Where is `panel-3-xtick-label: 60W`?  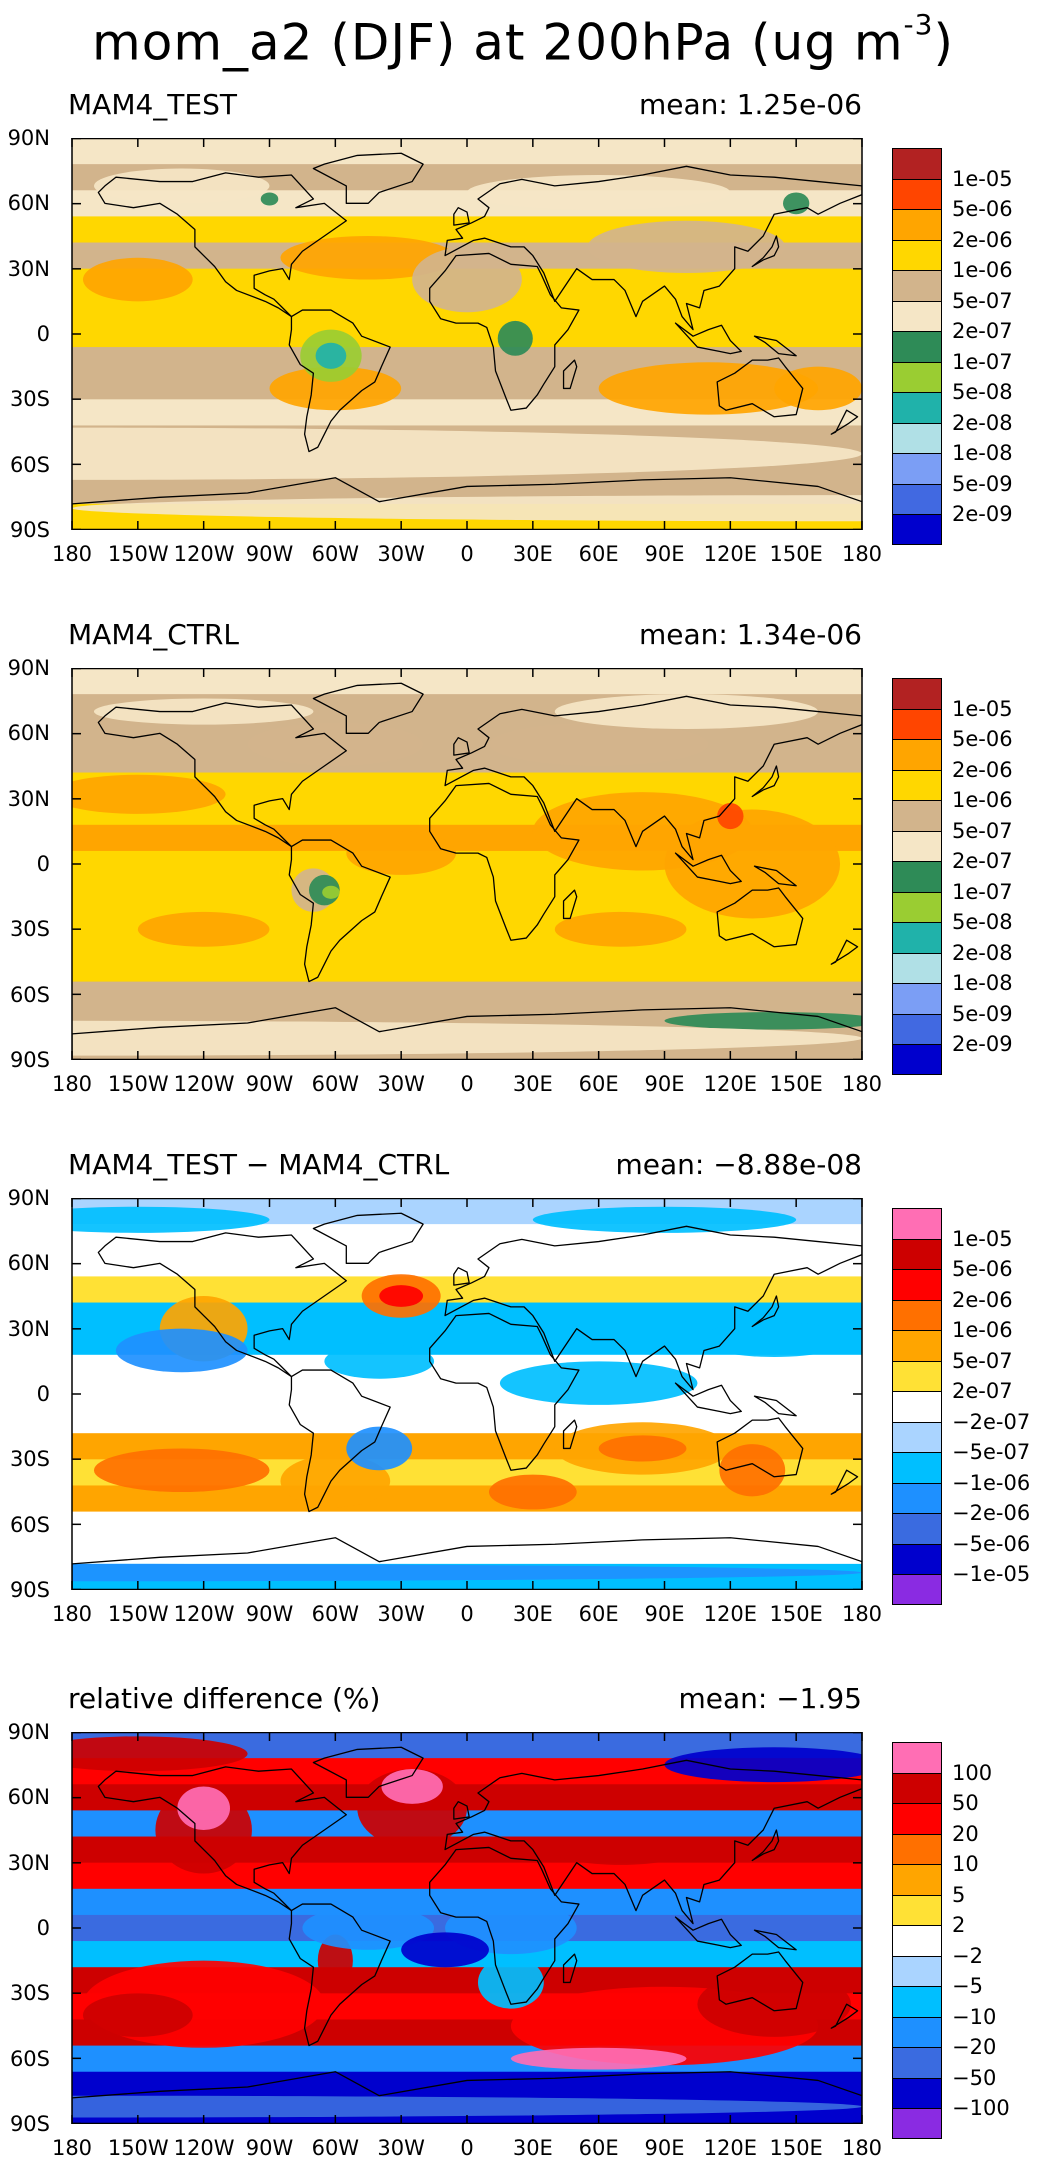
panel-3-xtick-label: 60W is located at coordinates (335, 1614).